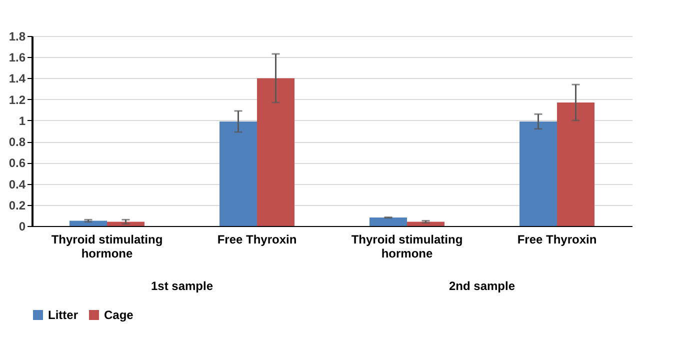 The width and height of the screenshot is (679, 348). Describe the element at coordinates (17, 184) in the screenshot. I see `y-tick-label: 0.4` at that location.